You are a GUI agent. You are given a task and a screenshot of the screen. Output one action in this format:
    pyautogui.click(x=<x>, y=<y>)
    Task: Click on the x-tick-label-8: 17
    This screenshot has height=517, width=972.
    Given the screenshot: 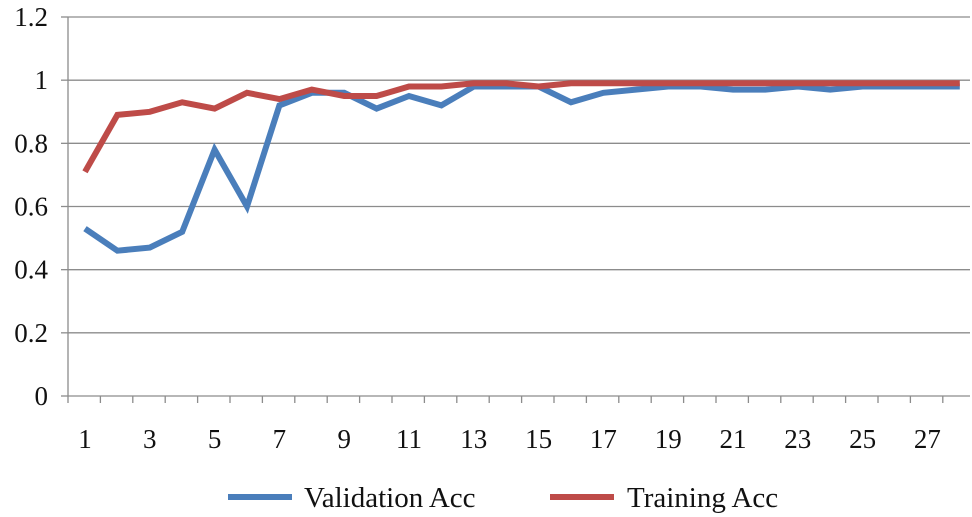 What is the action you would take?
    pyautogui.click(x=603, y=439)
    